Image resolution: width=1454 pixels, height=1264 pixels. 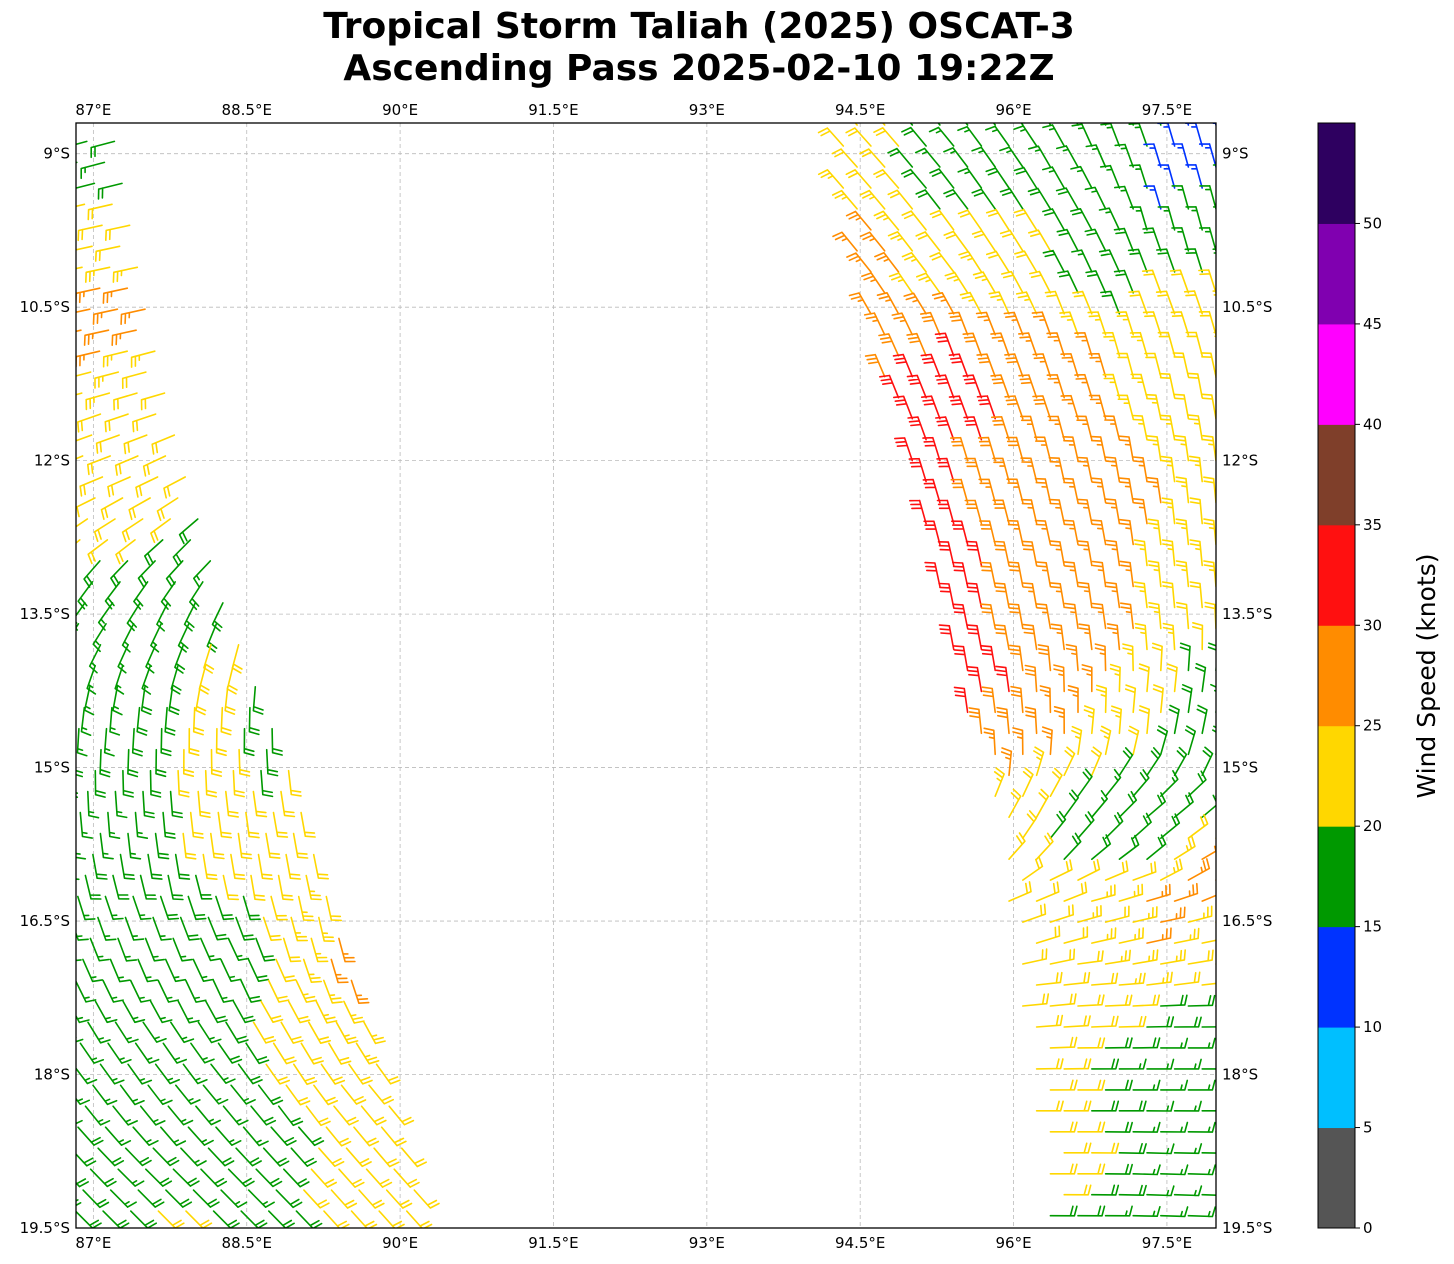 I want to click on lon-tick-label-bottom: 90°E, so click(x=400, y=1243).